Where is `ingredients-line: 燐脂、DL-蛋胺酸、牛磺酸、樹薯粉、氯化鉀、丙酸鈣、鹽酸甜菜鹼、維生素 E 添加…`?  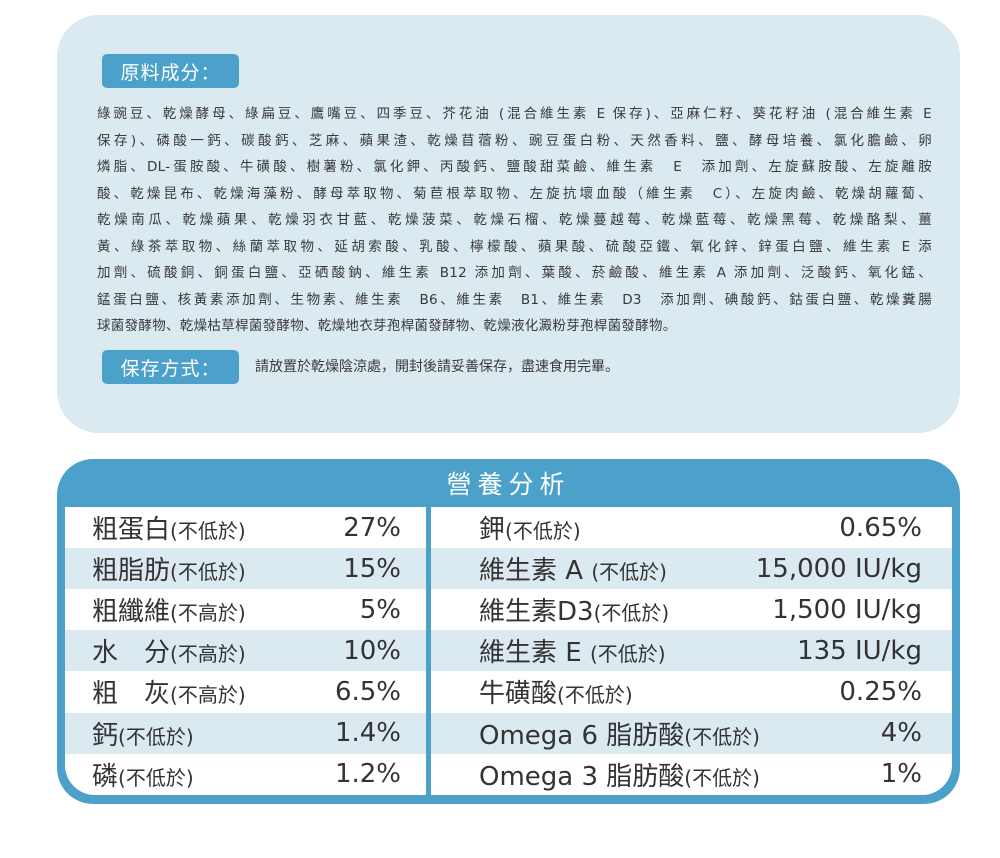 ingredients-line: 燐脂、DL-蛋胺酸、牛磺酸、樹薯粉、氯化鉀、丙酸鈣、鹽酸甜菜鹼、維生素 E 添加… is located at coordinates (514, 167).